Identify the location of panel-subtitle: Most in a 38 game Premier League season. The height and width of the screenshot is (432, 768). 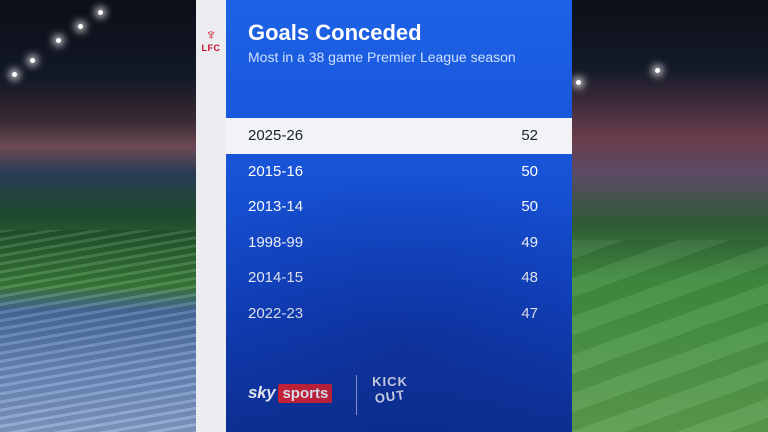
(382, 57).